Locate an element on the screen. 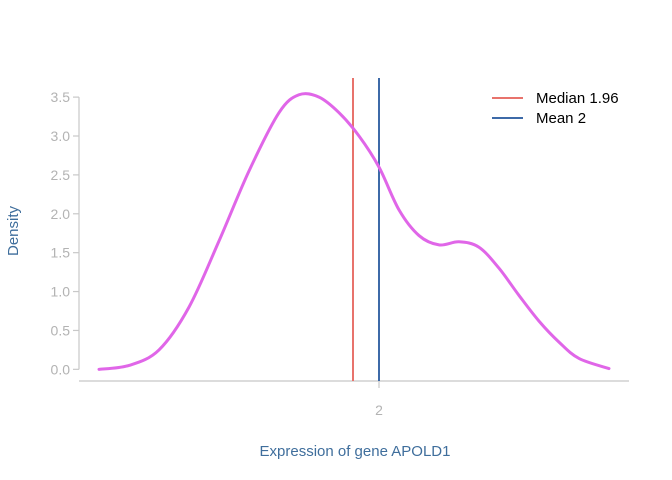 Image resolution: width=672 pixels, height=480 pixels. y-tick-label: 0.0 is located at coordinates (61, 369).